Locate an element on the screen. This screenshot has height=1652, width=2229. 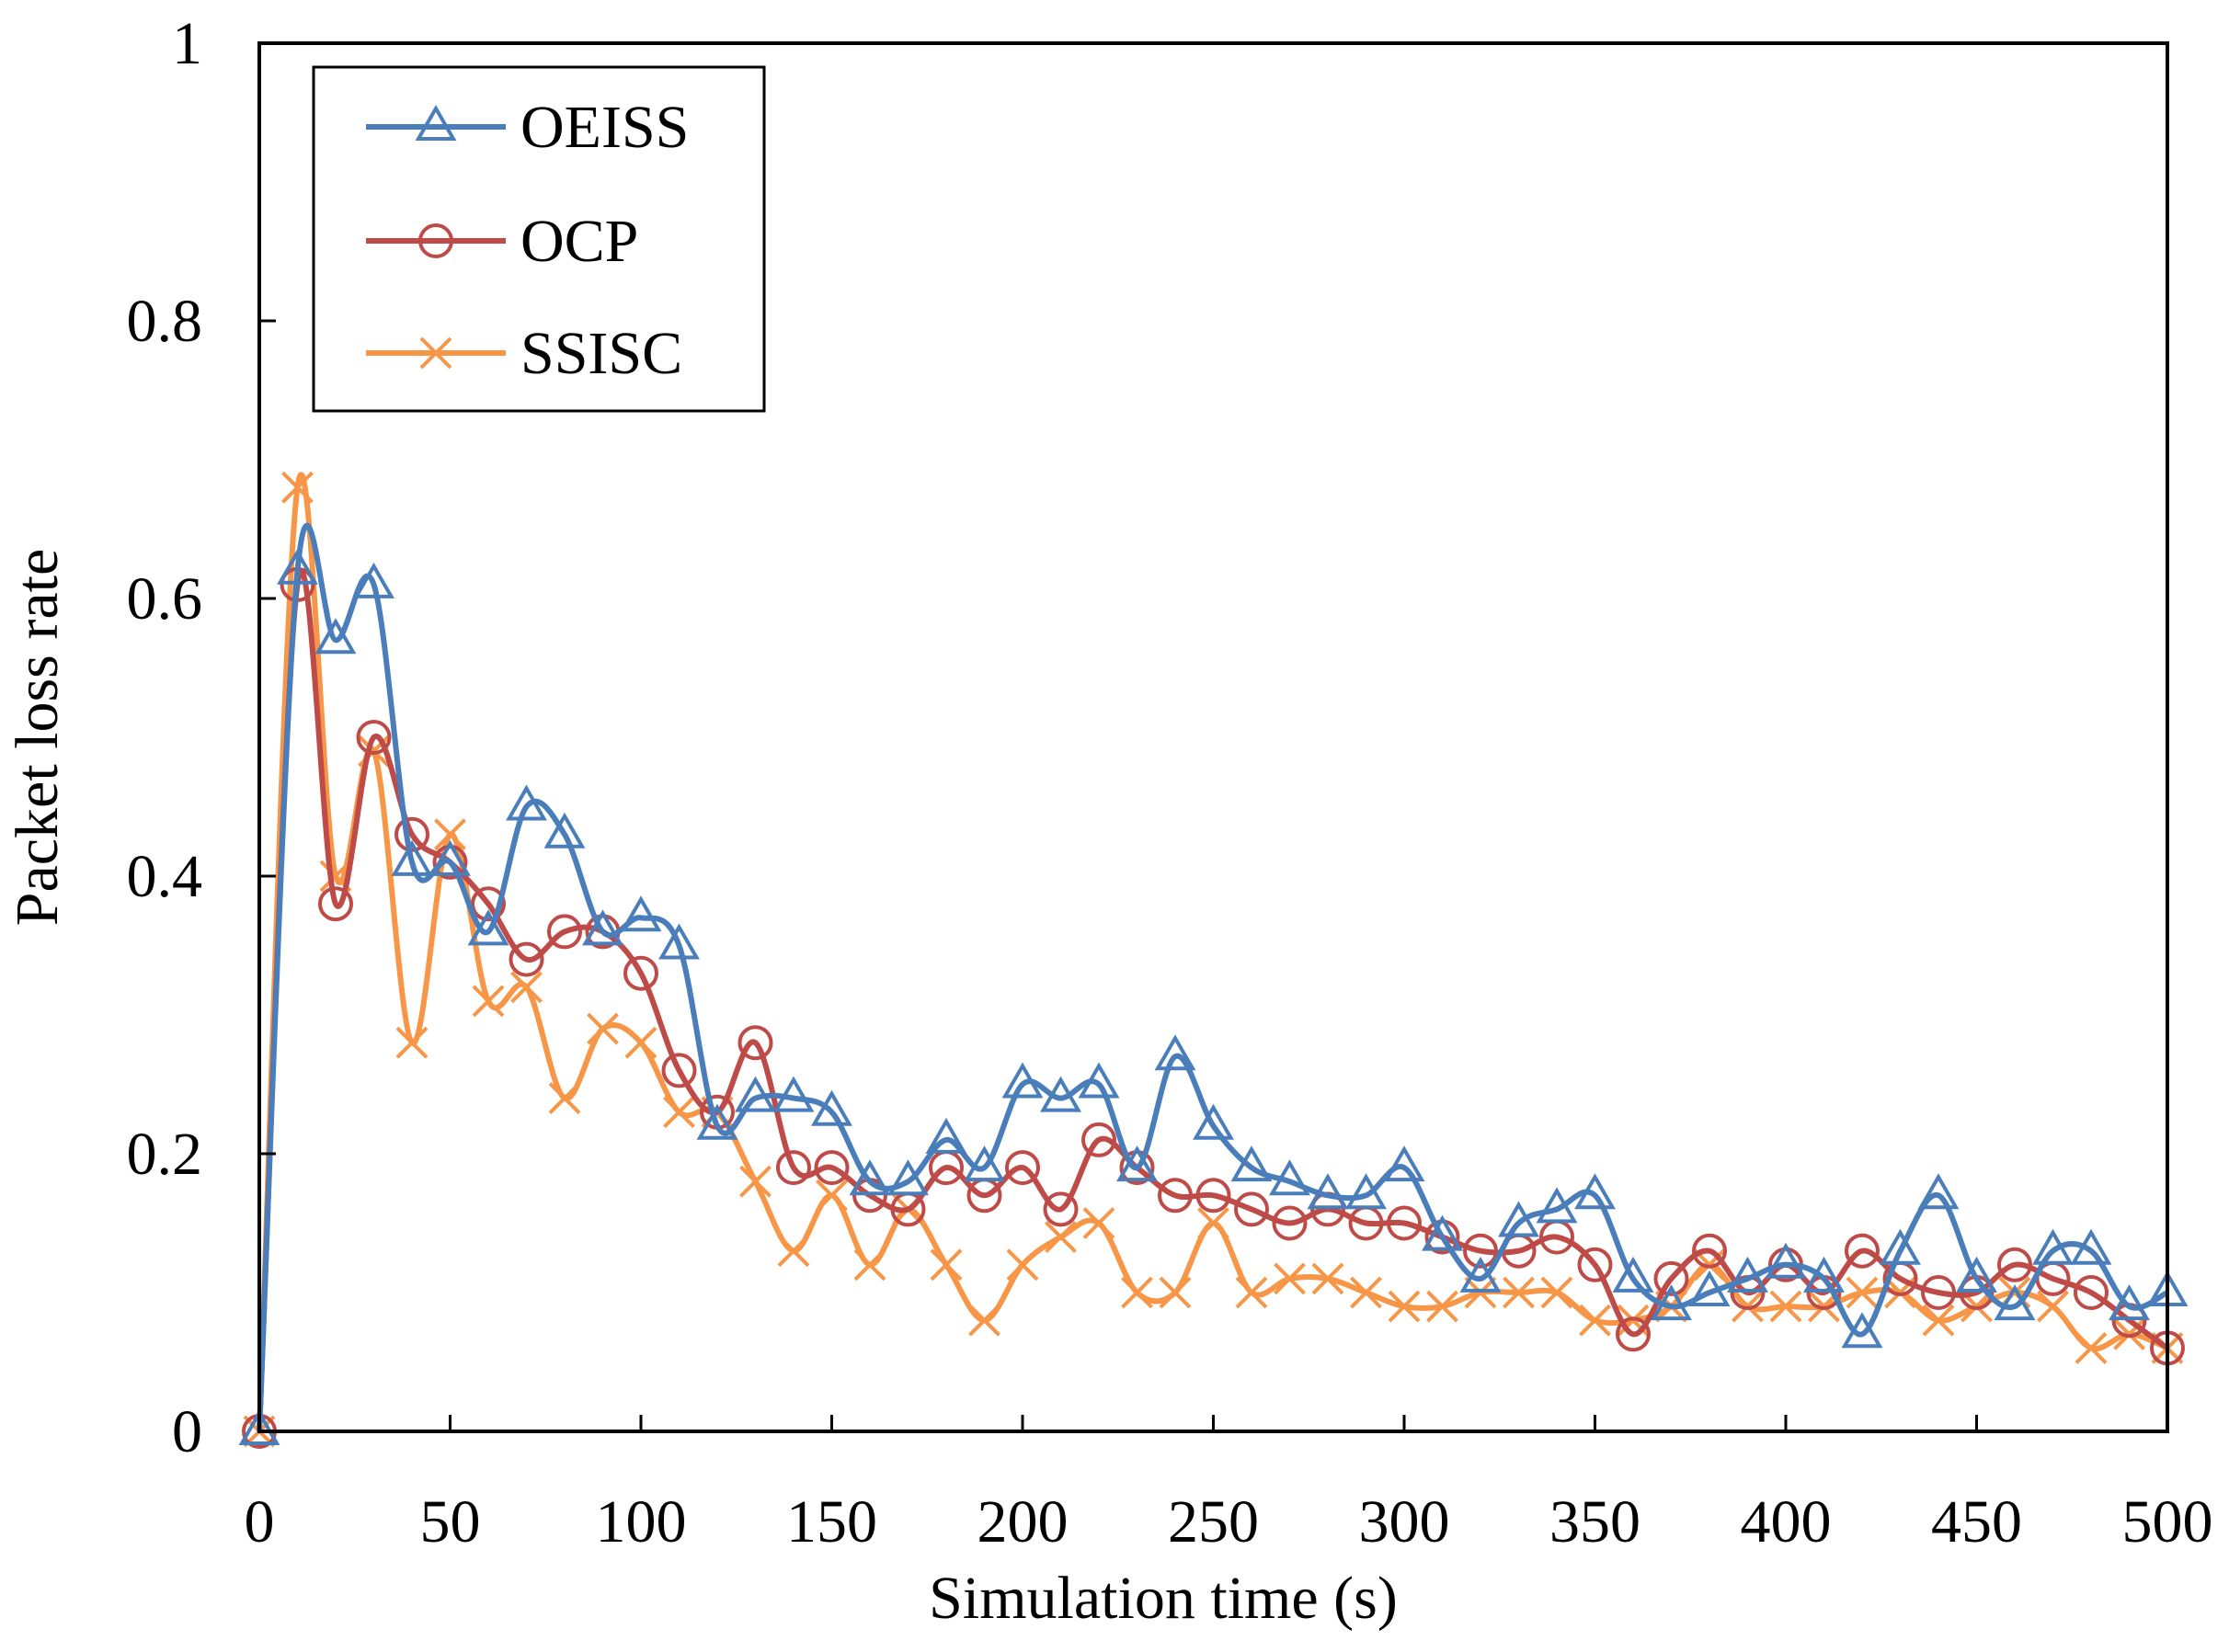
legend-marker-oeiss is located at coordinates (436, 123).